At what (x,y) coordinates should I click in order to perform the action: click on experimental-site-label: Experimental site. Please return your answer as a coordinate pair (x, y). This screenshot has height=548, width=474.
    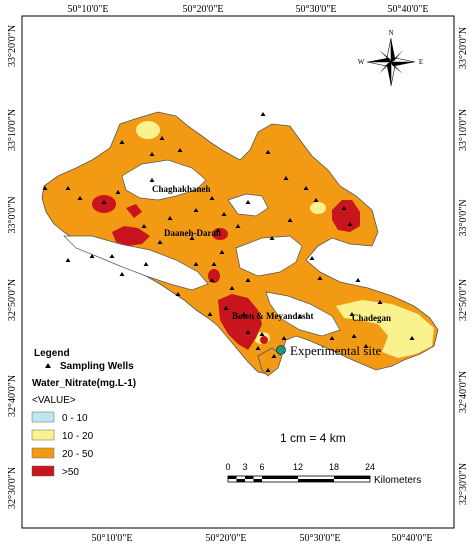
    Looking at the image, I should click on (336, 350).